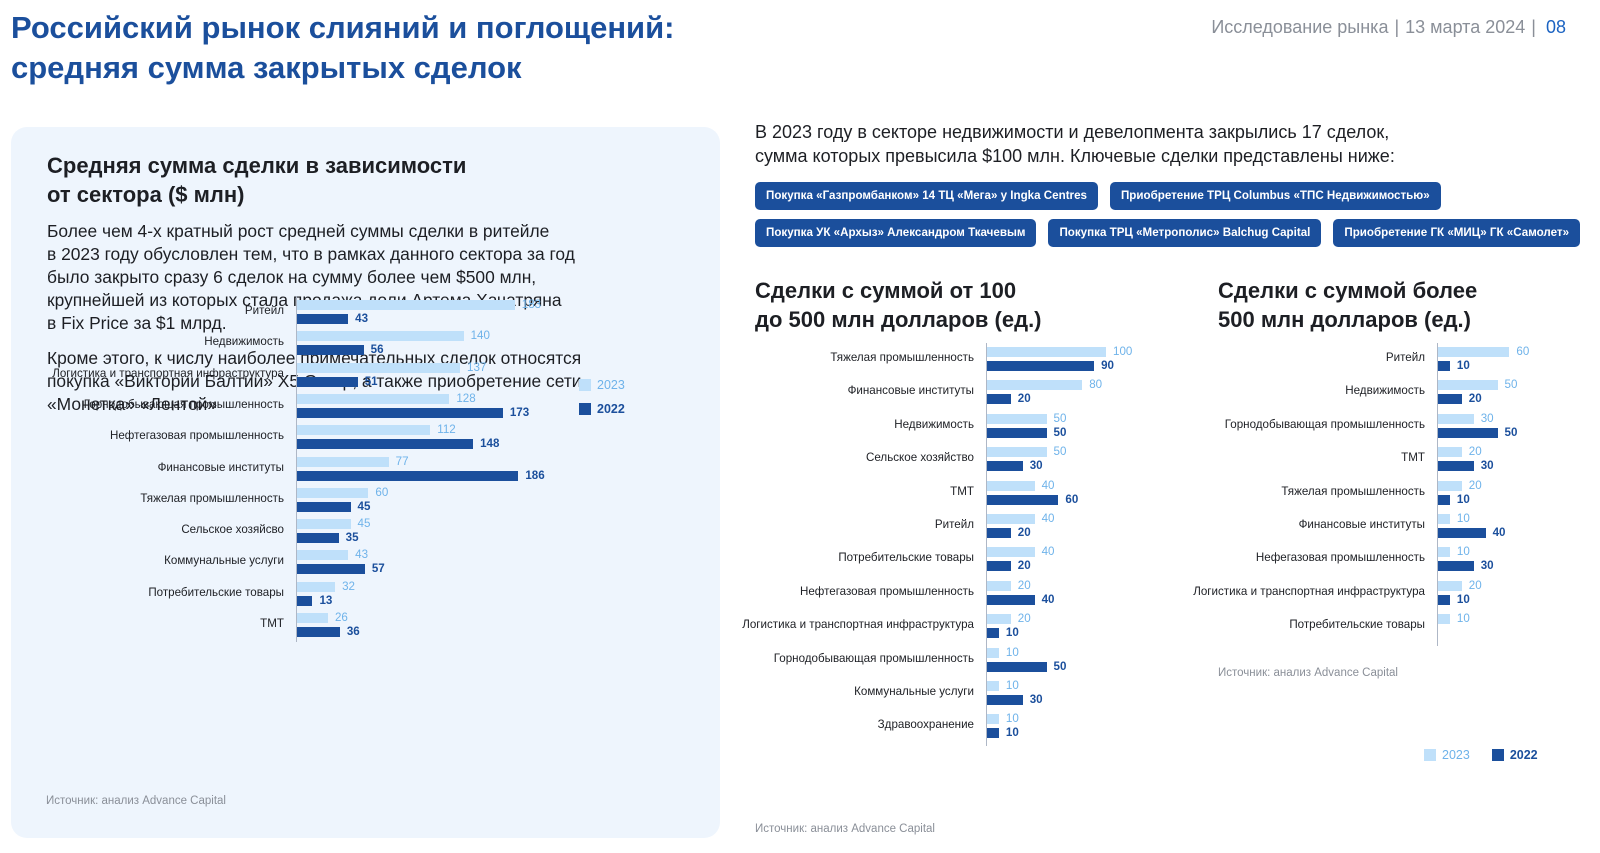  Describe the element at coordinates (348, 586) in the screenshot. I see `value-label: 32` at that location.